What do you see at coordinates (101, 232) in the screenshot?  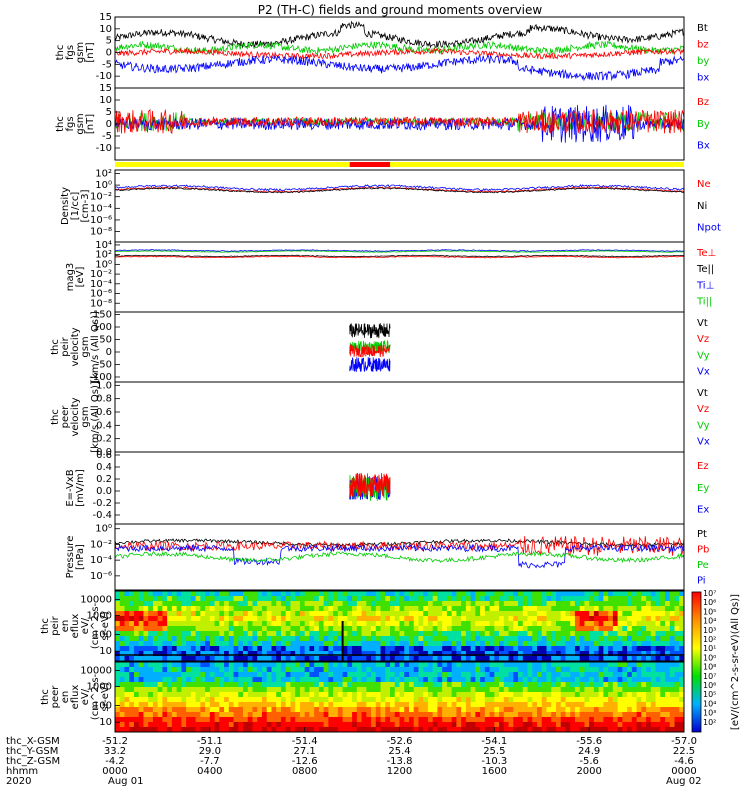 I see `y-tick-label: 10⁻⁸` at bounding box center [101, 232].